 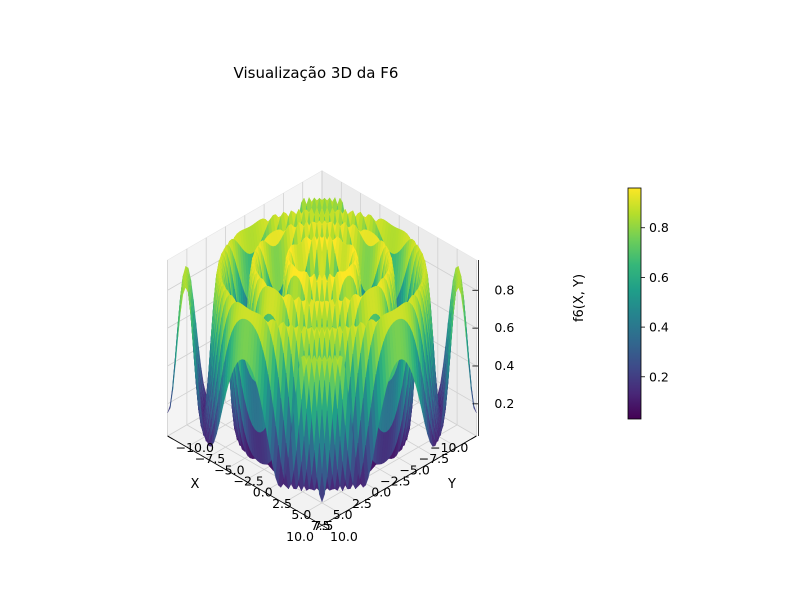 I want to click on z-tick-label: 0.4, so click(x=504, y=365).